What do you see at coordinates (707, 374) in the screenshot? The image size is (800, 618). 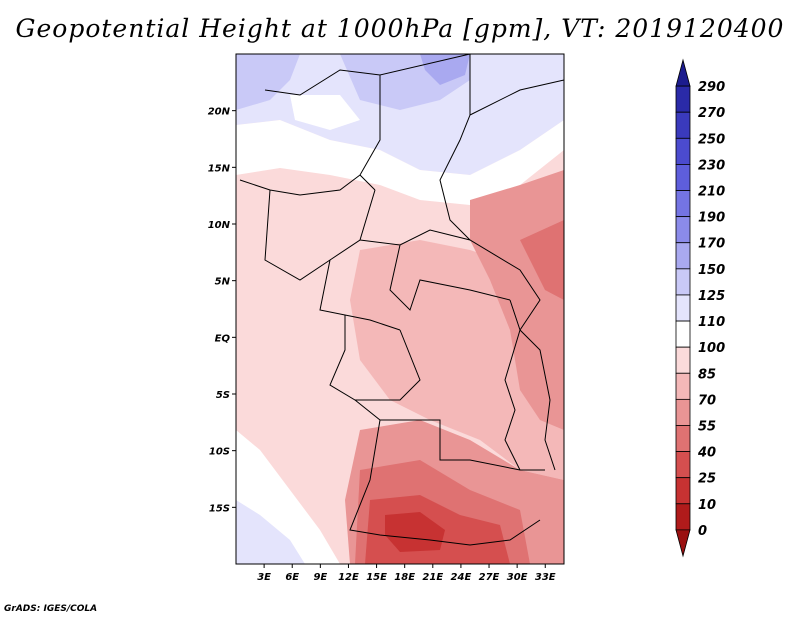 I see `colorbar-label: 85` at bounding box center [707, 374].